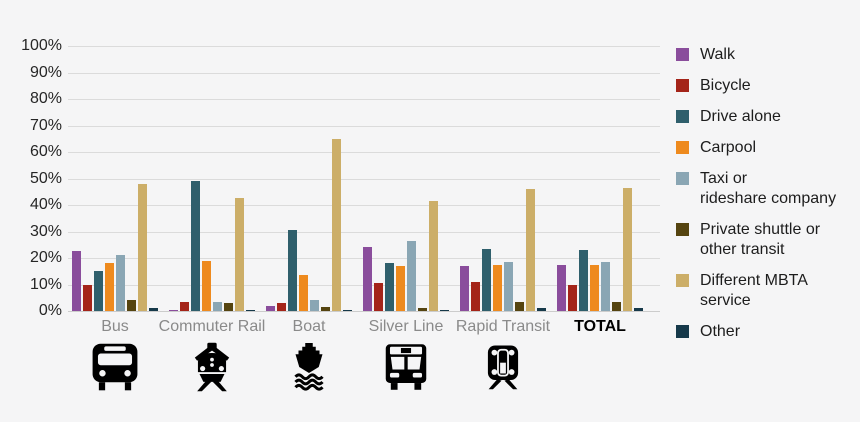  I want to click on legend-label-line: Bicycle, so click(725, 85).